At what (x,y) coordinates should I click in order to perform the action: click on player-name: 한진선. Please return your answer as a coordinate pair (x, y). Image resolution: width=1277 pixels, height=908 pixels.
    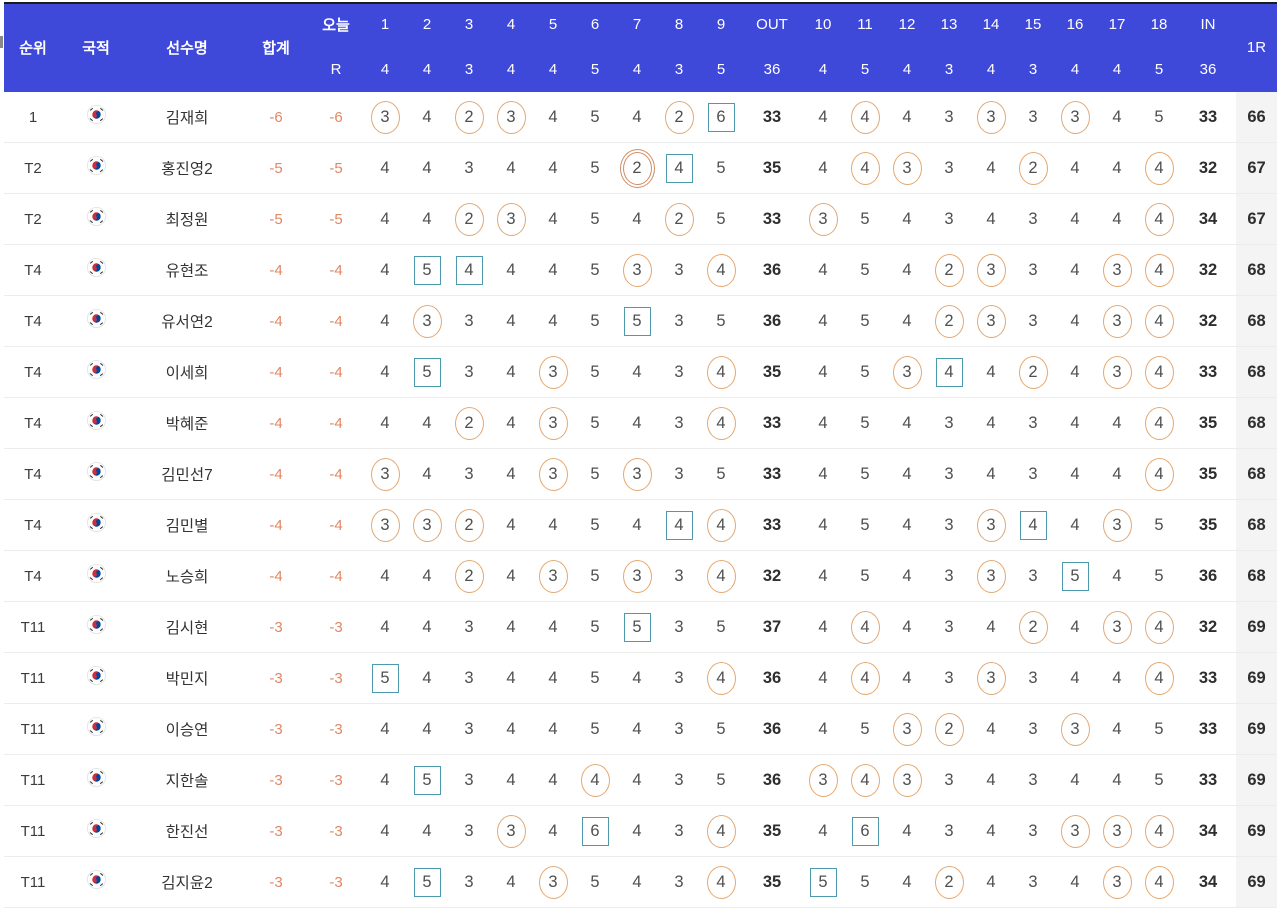
    Looking at the image, I should click on (187, 831).